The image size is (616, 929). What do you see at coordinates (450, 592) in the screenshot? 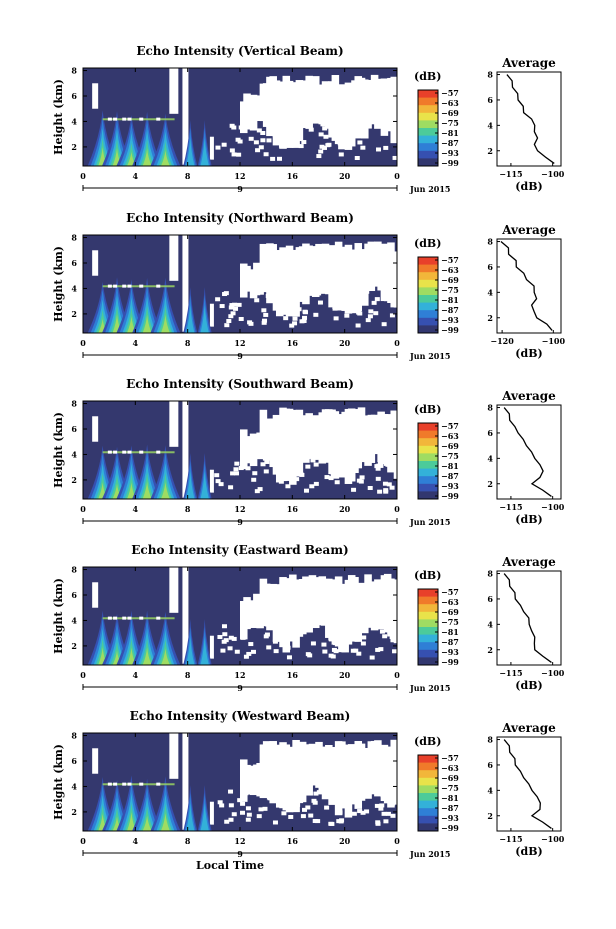
I see `colorbar-tick-label: −57` at bounding box center [450, 592].